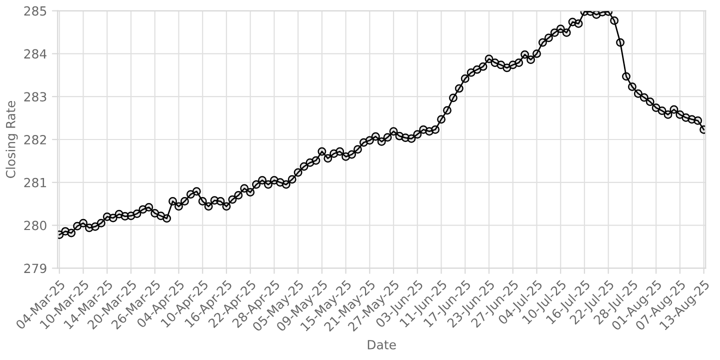 This screenshot has height=360, width=720. What do you see at coordinates (35, 183) in the screenshot?
I see `y-tick-label: 281` at bounding box center [35, 183].